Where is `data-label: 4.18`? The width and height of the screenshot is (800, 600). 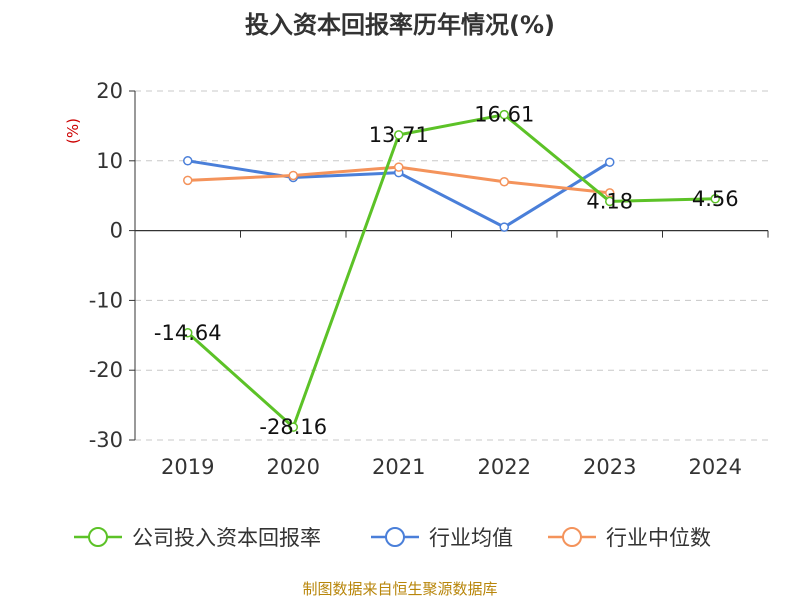 data-label: 4.18 is located at coordinates (609, 201).